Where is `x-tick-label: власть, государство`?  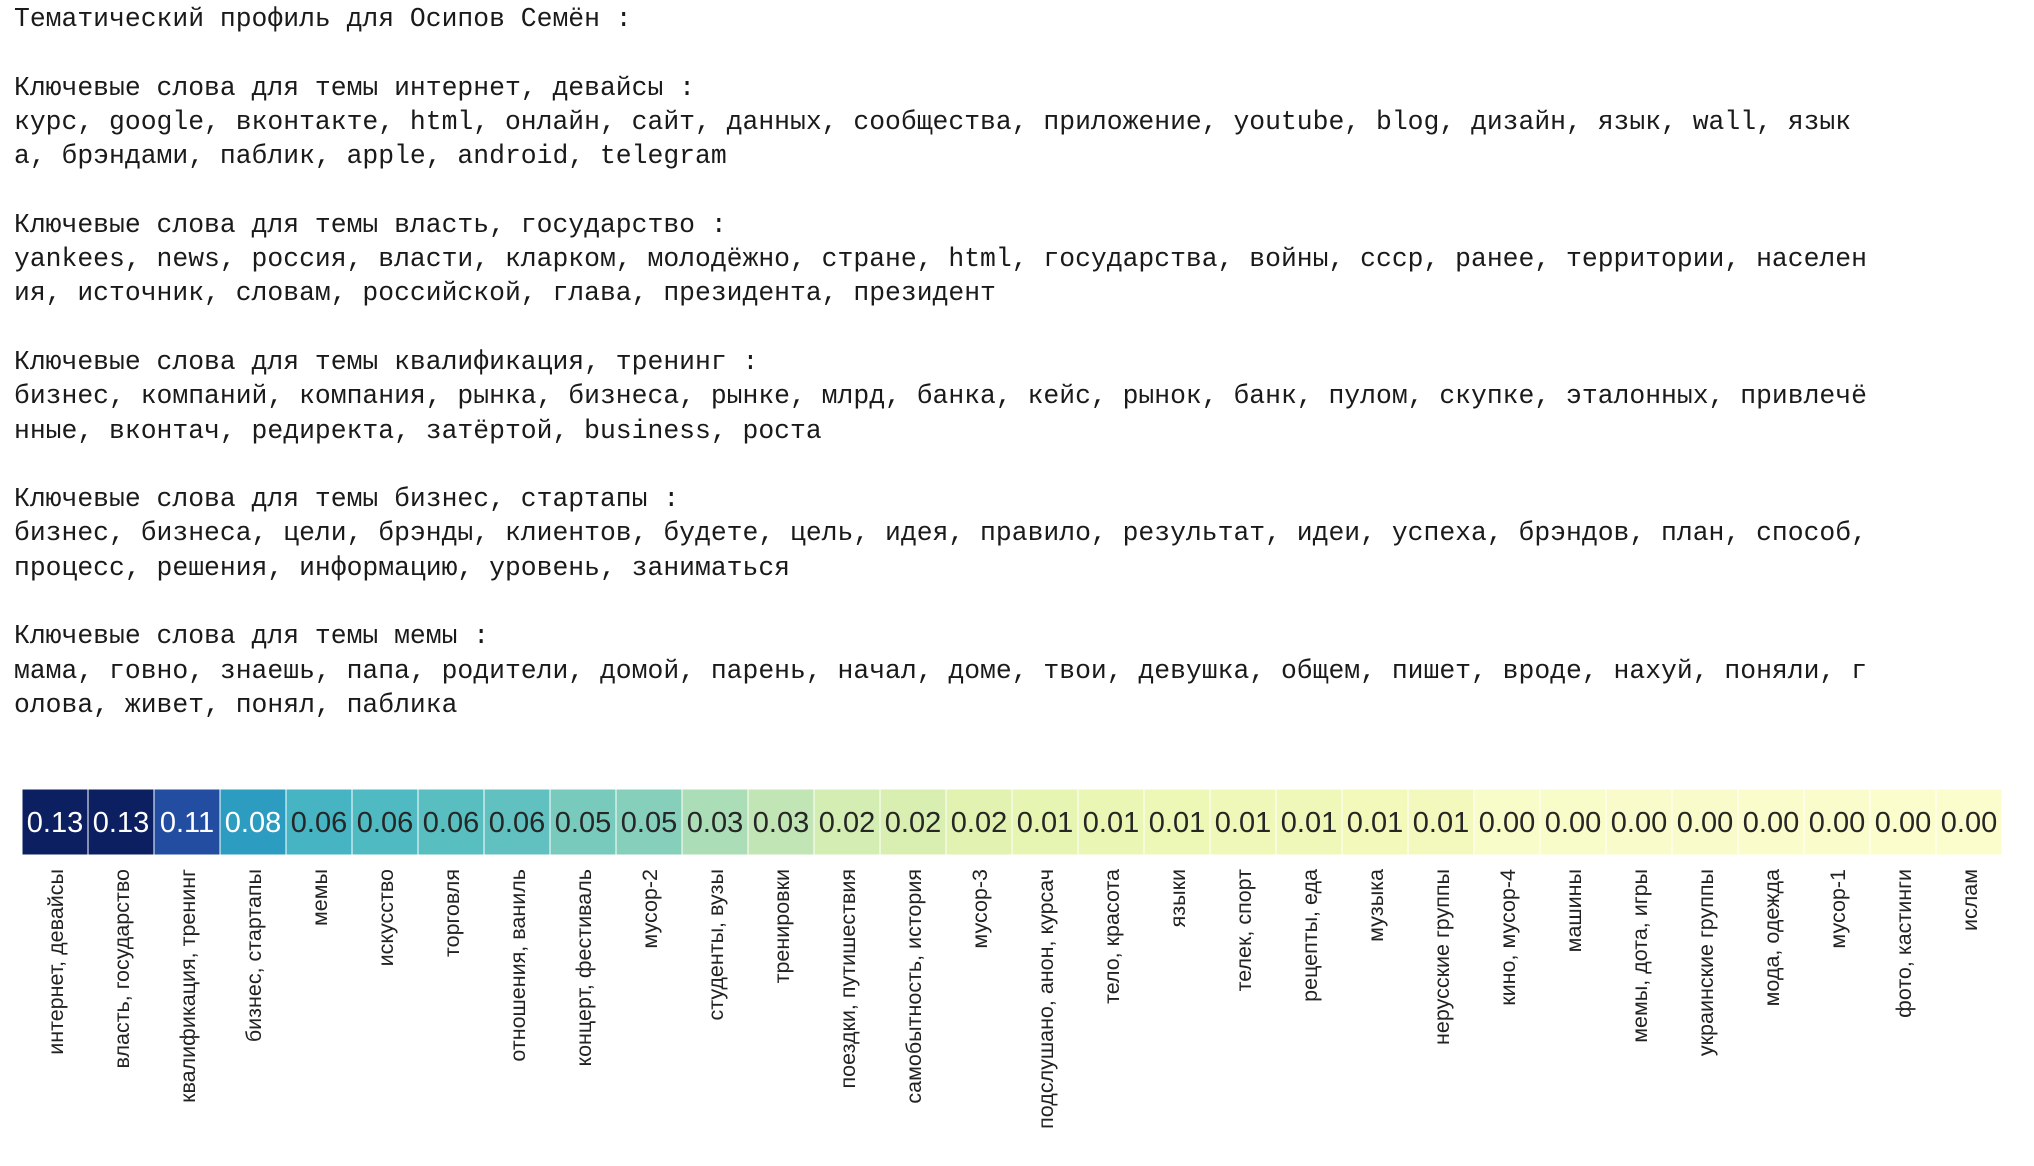
x-tick-label: власть, государство is located at coordinates (122, 969).